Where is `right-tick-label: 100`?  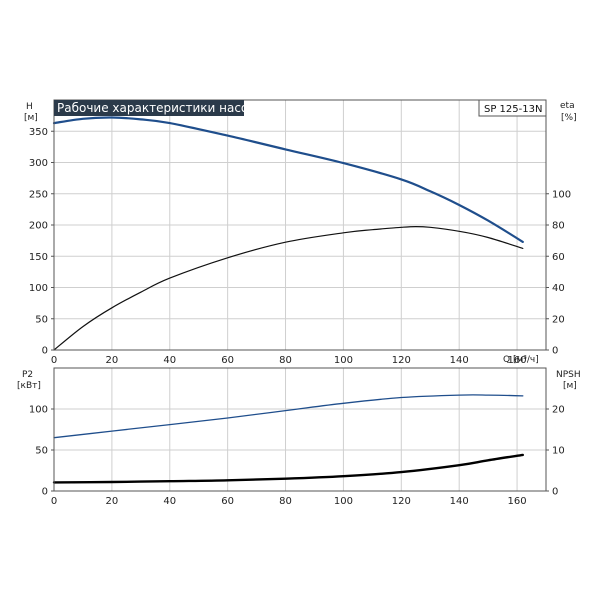
right-tick-label: 100 is located at coordinates (561, 194).